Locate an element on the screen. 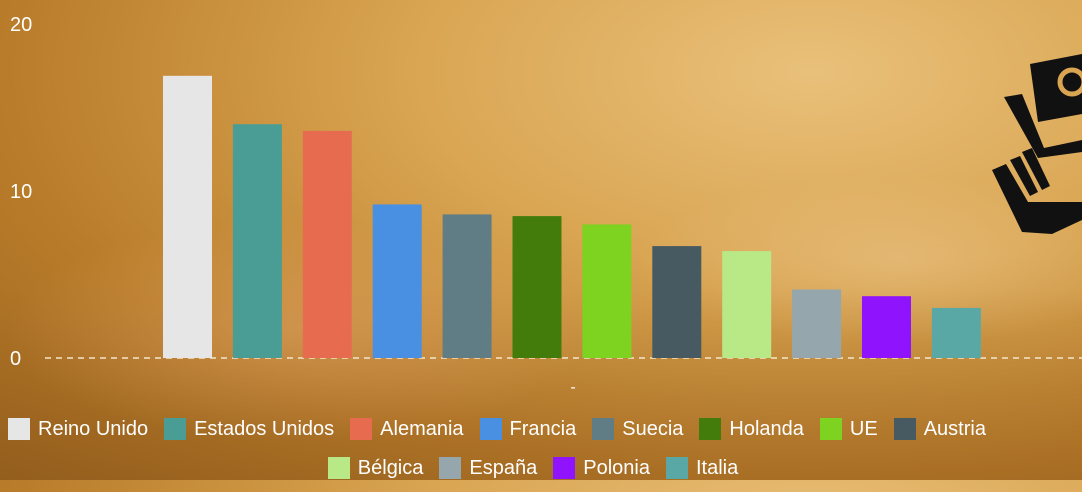 The image size is (1082, 492). bar-bélgica is located at coordinates (747, 304).